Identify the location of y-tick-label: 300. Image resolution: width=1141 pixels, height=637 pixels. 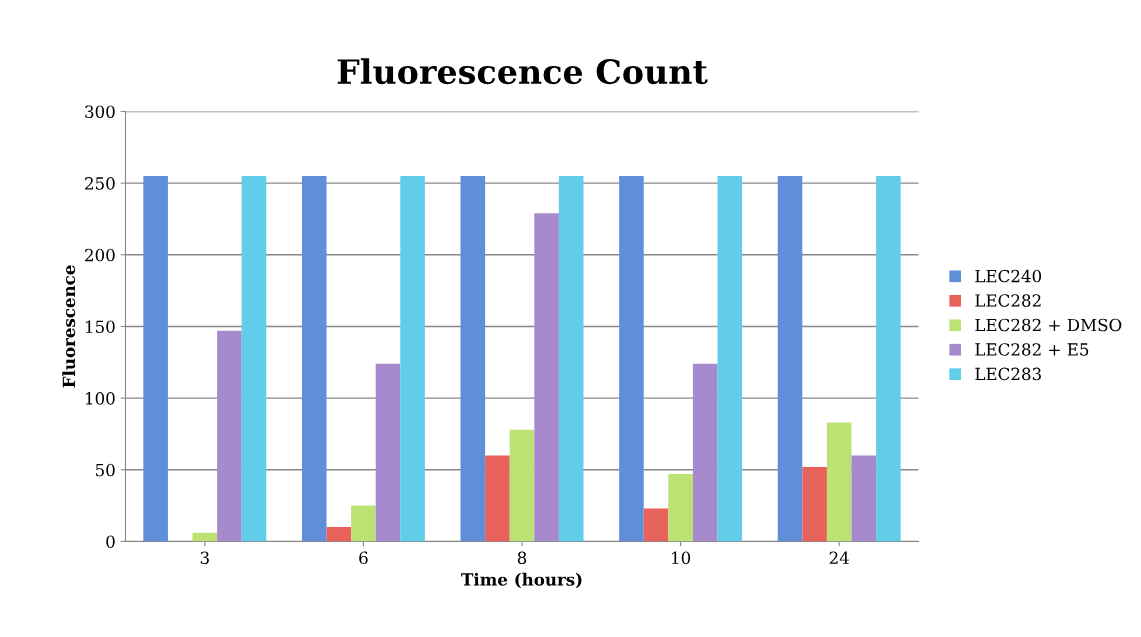
(100, 112).